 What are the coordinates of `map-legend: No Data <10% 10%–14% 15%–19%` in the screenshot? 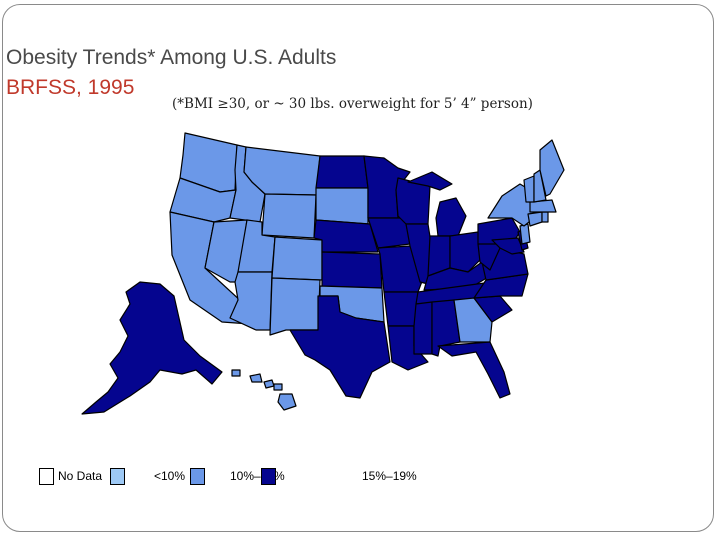 It's located at (360, 478).